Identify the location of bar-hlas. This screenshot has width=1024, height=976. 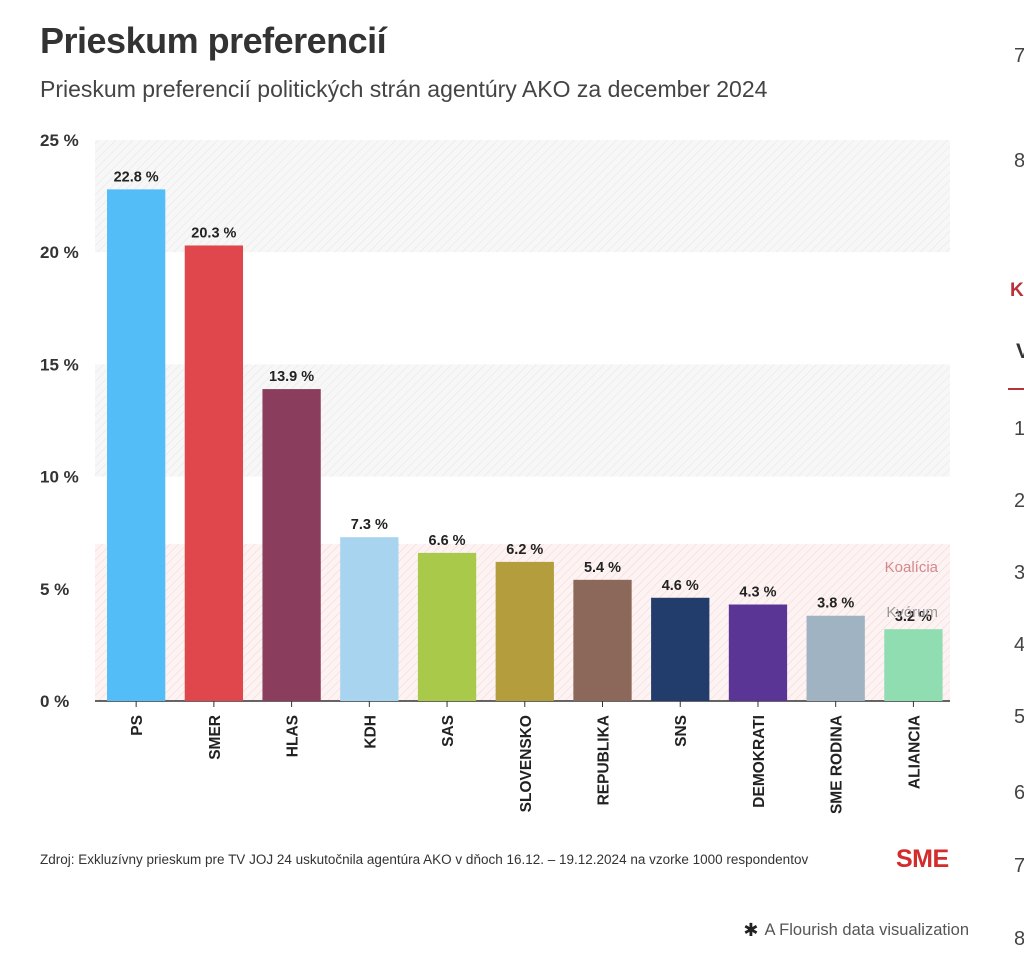
(291, 545).